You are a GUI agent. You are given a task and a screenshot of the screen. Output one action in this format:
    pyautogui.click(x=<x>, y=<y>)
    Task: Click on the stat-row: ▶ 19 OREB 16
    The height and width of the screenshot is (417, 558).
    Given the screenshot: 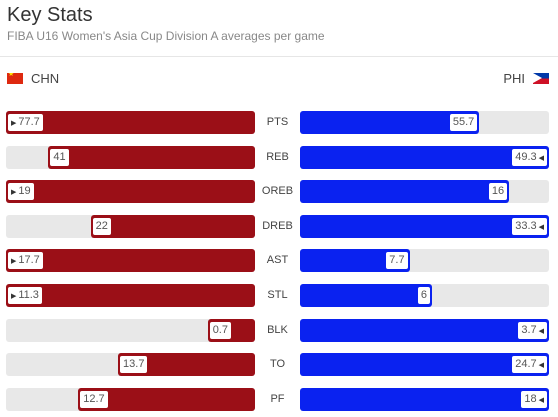 What is the action you would take?
    pyautogui.click(x=279, y=192)
    